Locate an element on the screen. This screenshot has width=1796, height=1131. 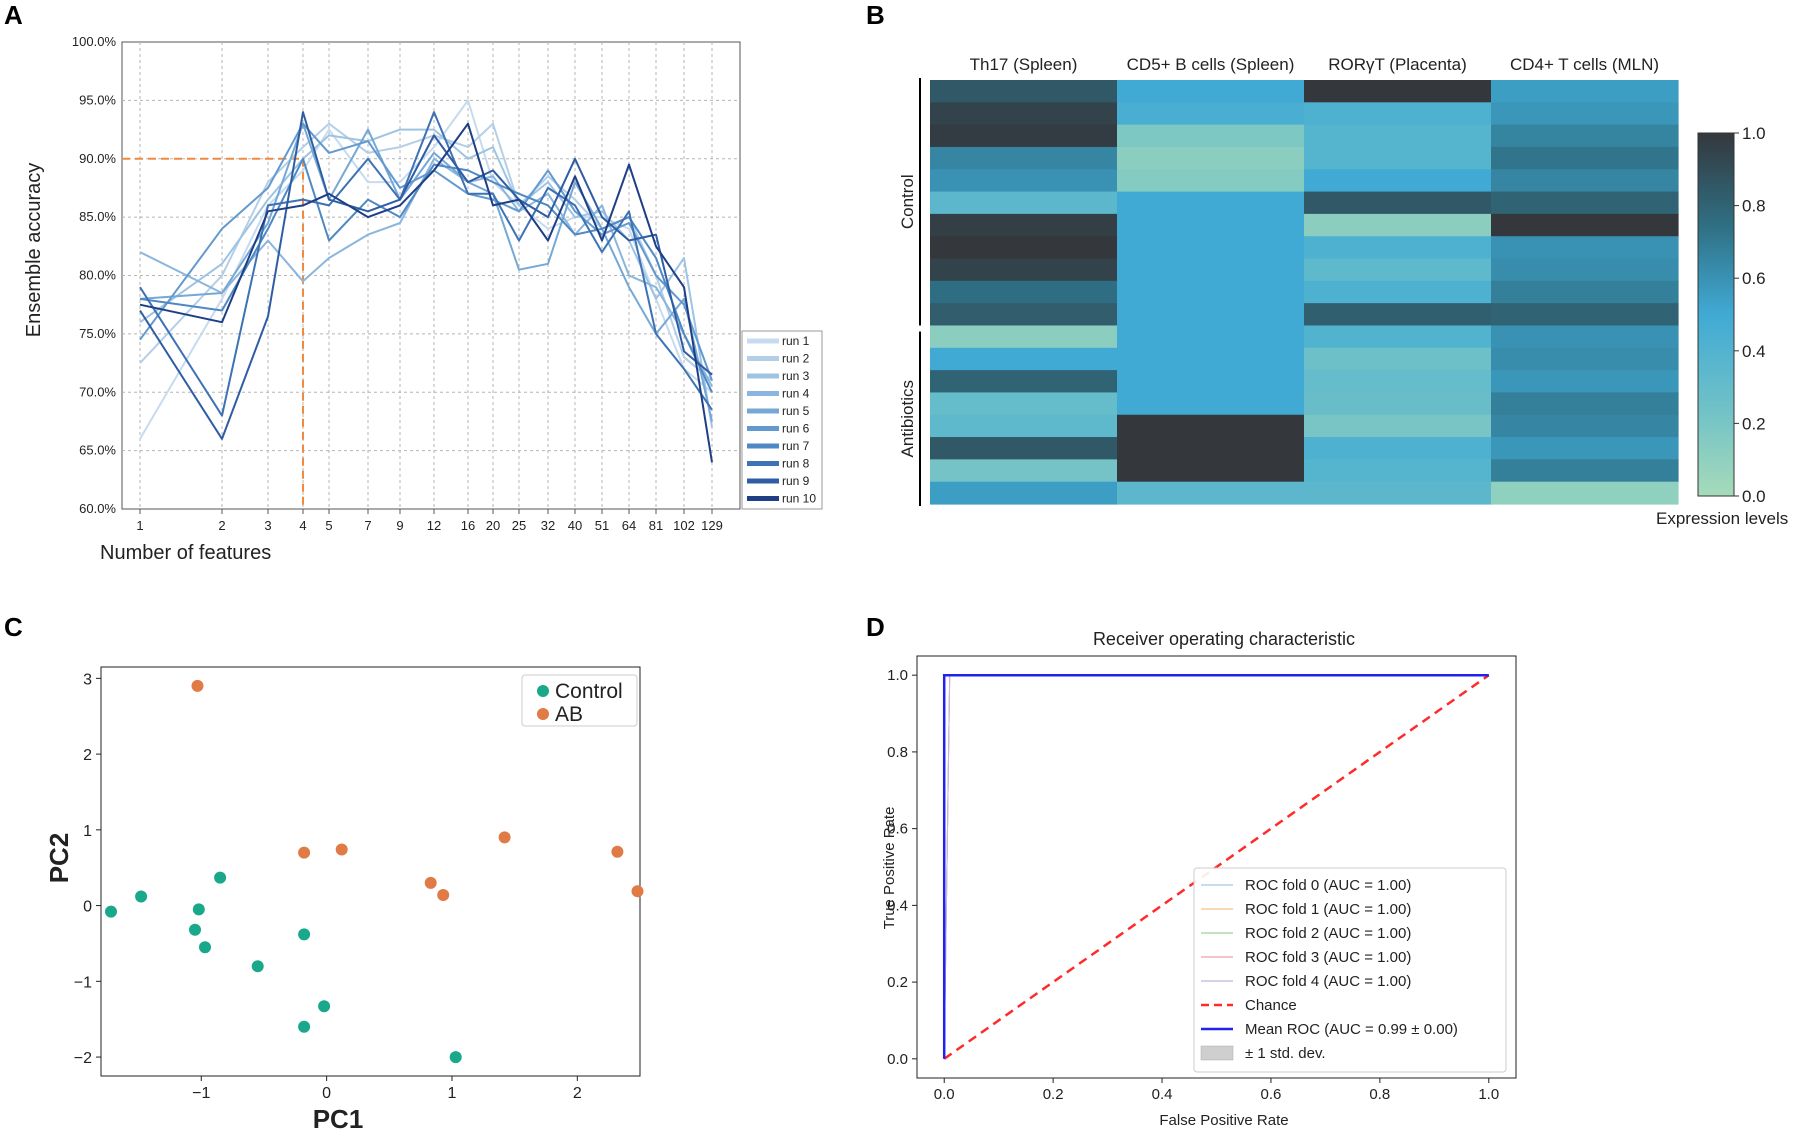
panel-c-ytick: 2 is located at coordinates (87, 755).